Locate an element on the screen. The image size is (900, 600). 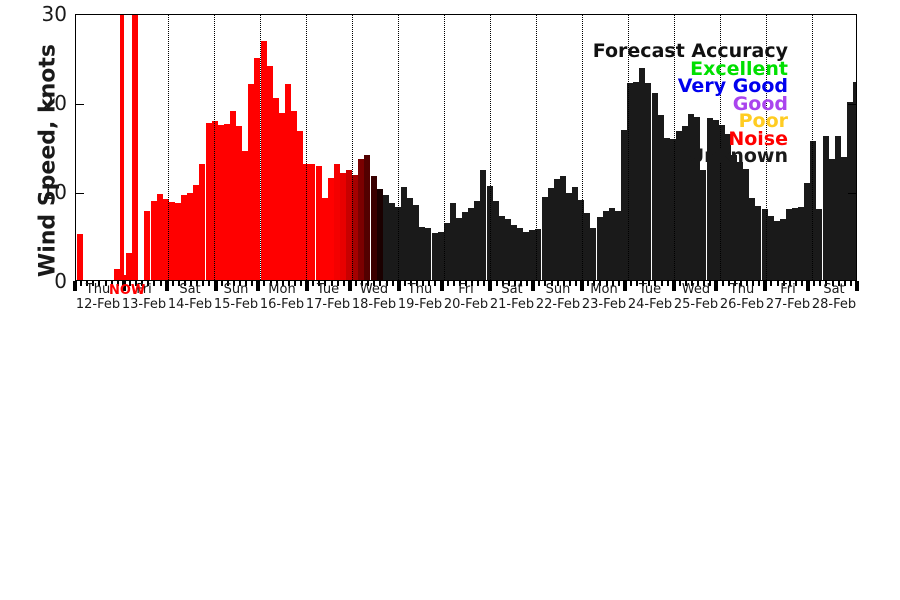
x-label-date: 21-Feb is located at coordinates (512, 304).